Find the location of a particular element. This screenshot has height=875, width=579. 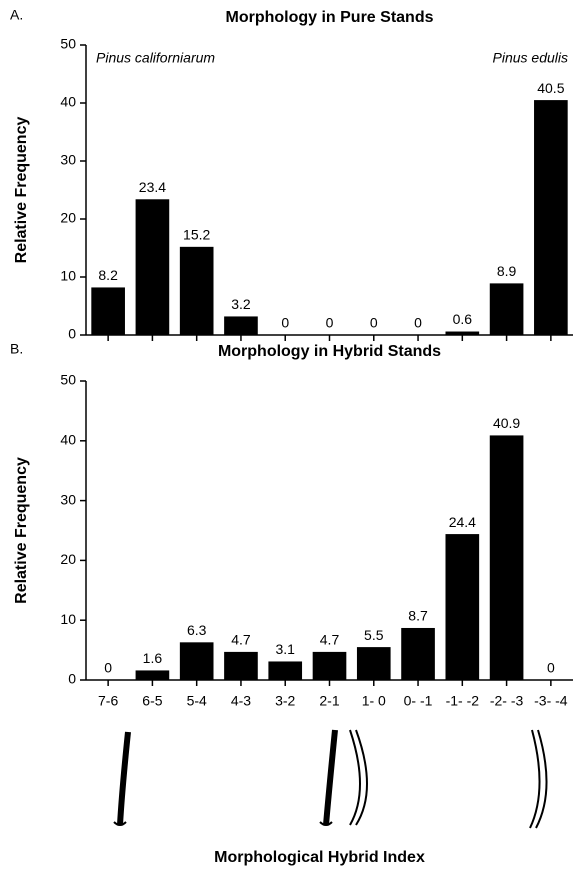

x-tick-label: -2- -3 is located at coordinates (507, 701).